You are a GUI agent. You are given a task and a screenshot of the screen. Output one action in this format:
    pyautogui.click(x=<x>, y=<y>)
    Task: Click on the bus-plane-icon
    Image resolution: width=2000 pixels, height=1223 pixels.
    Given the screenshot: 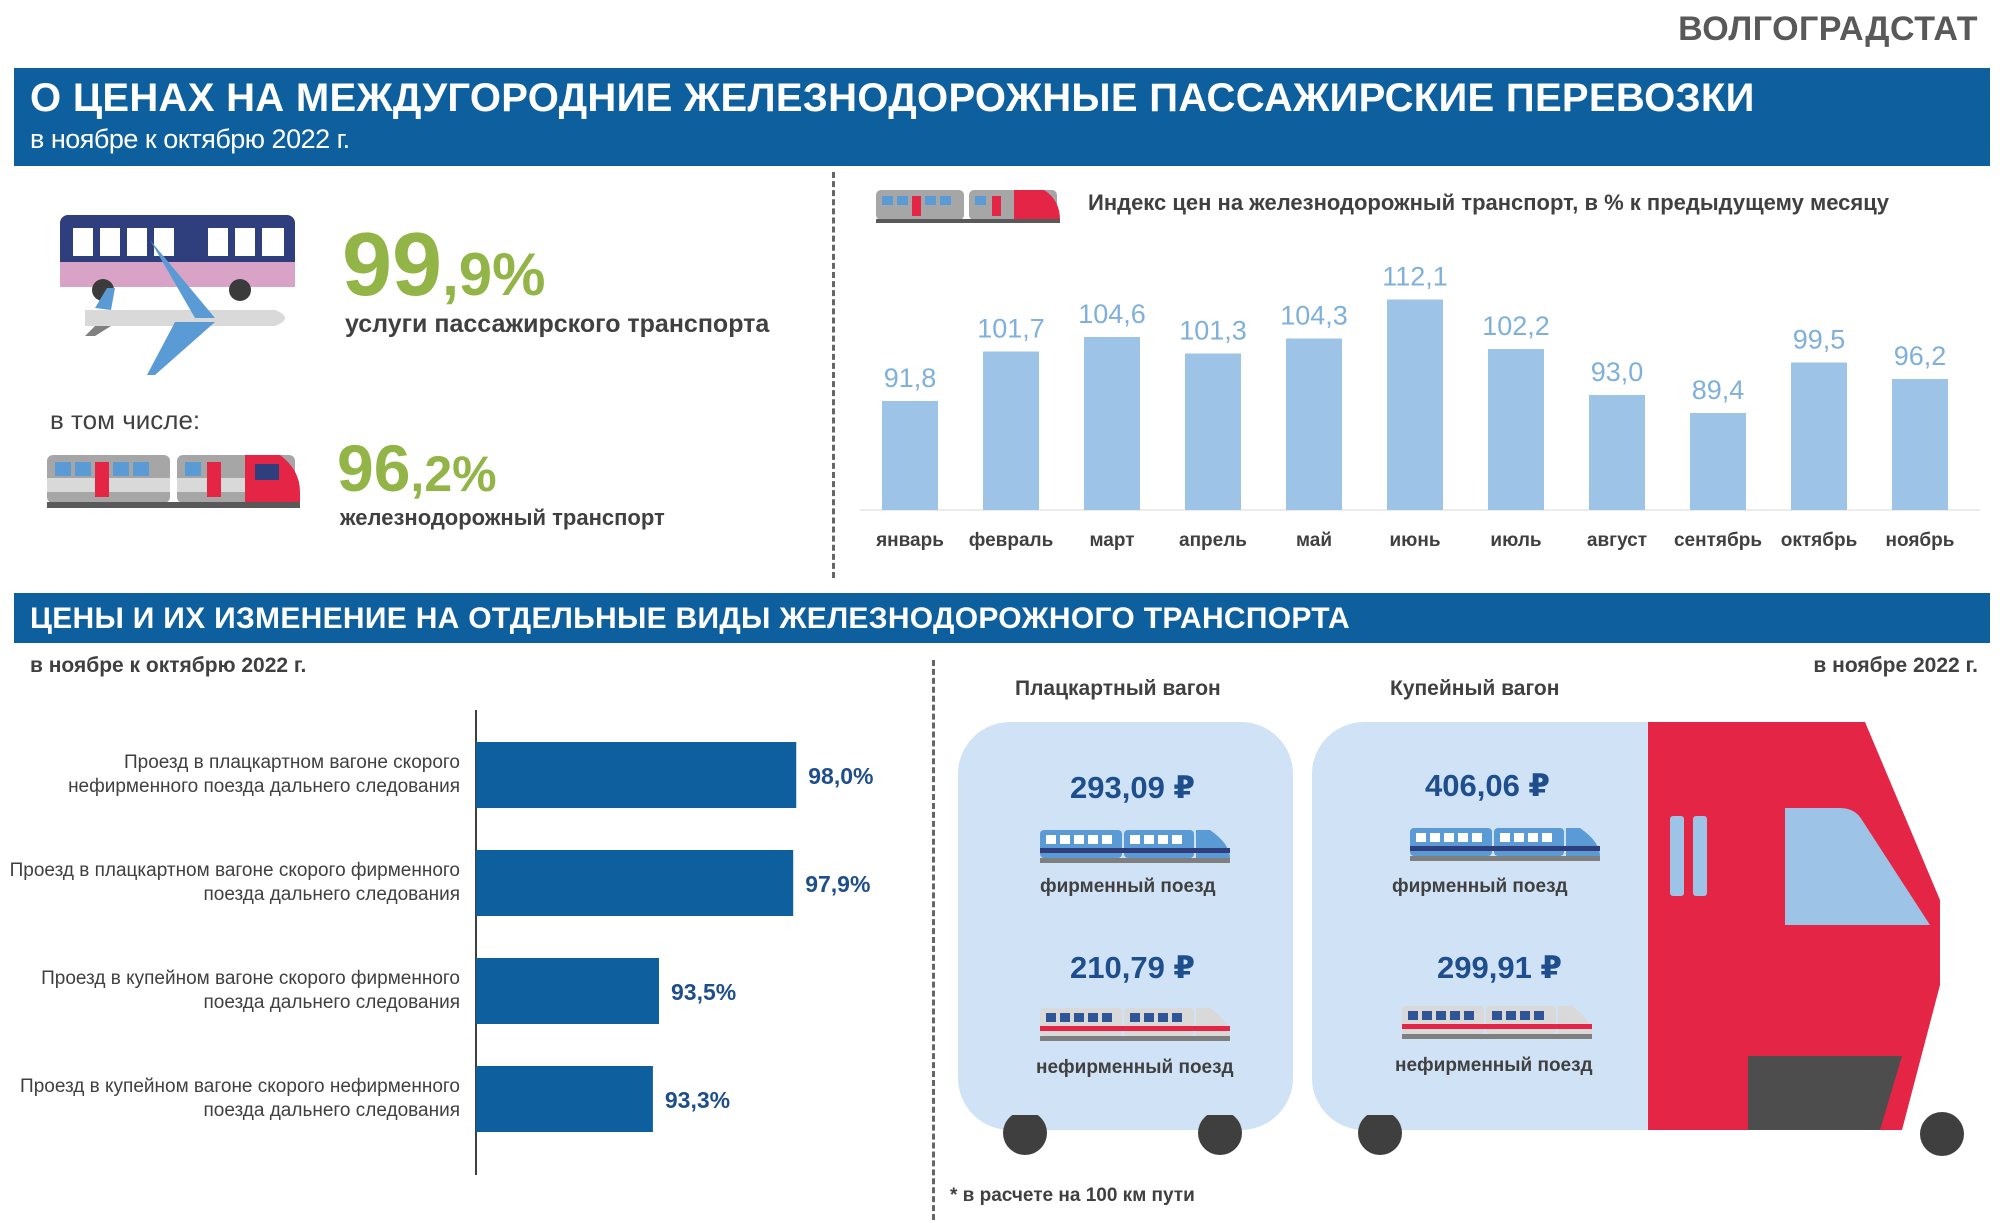 What is the action you would take?
    pyautogui.click(x=177, y=295)
    